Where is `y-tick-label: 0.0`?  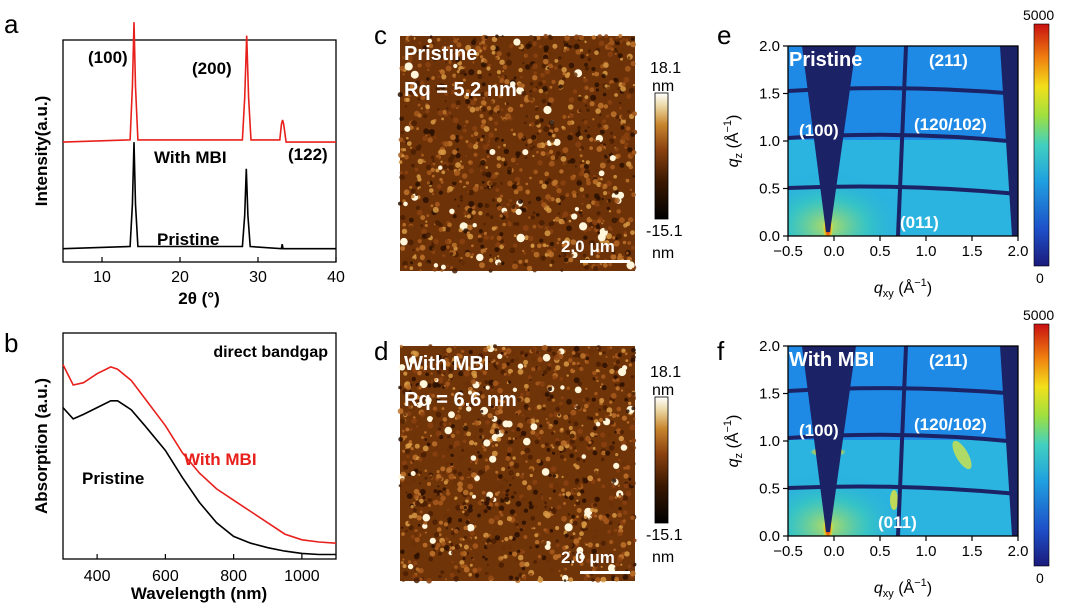
y-tick-label: 0.0 is located at coordinates (769, 236).